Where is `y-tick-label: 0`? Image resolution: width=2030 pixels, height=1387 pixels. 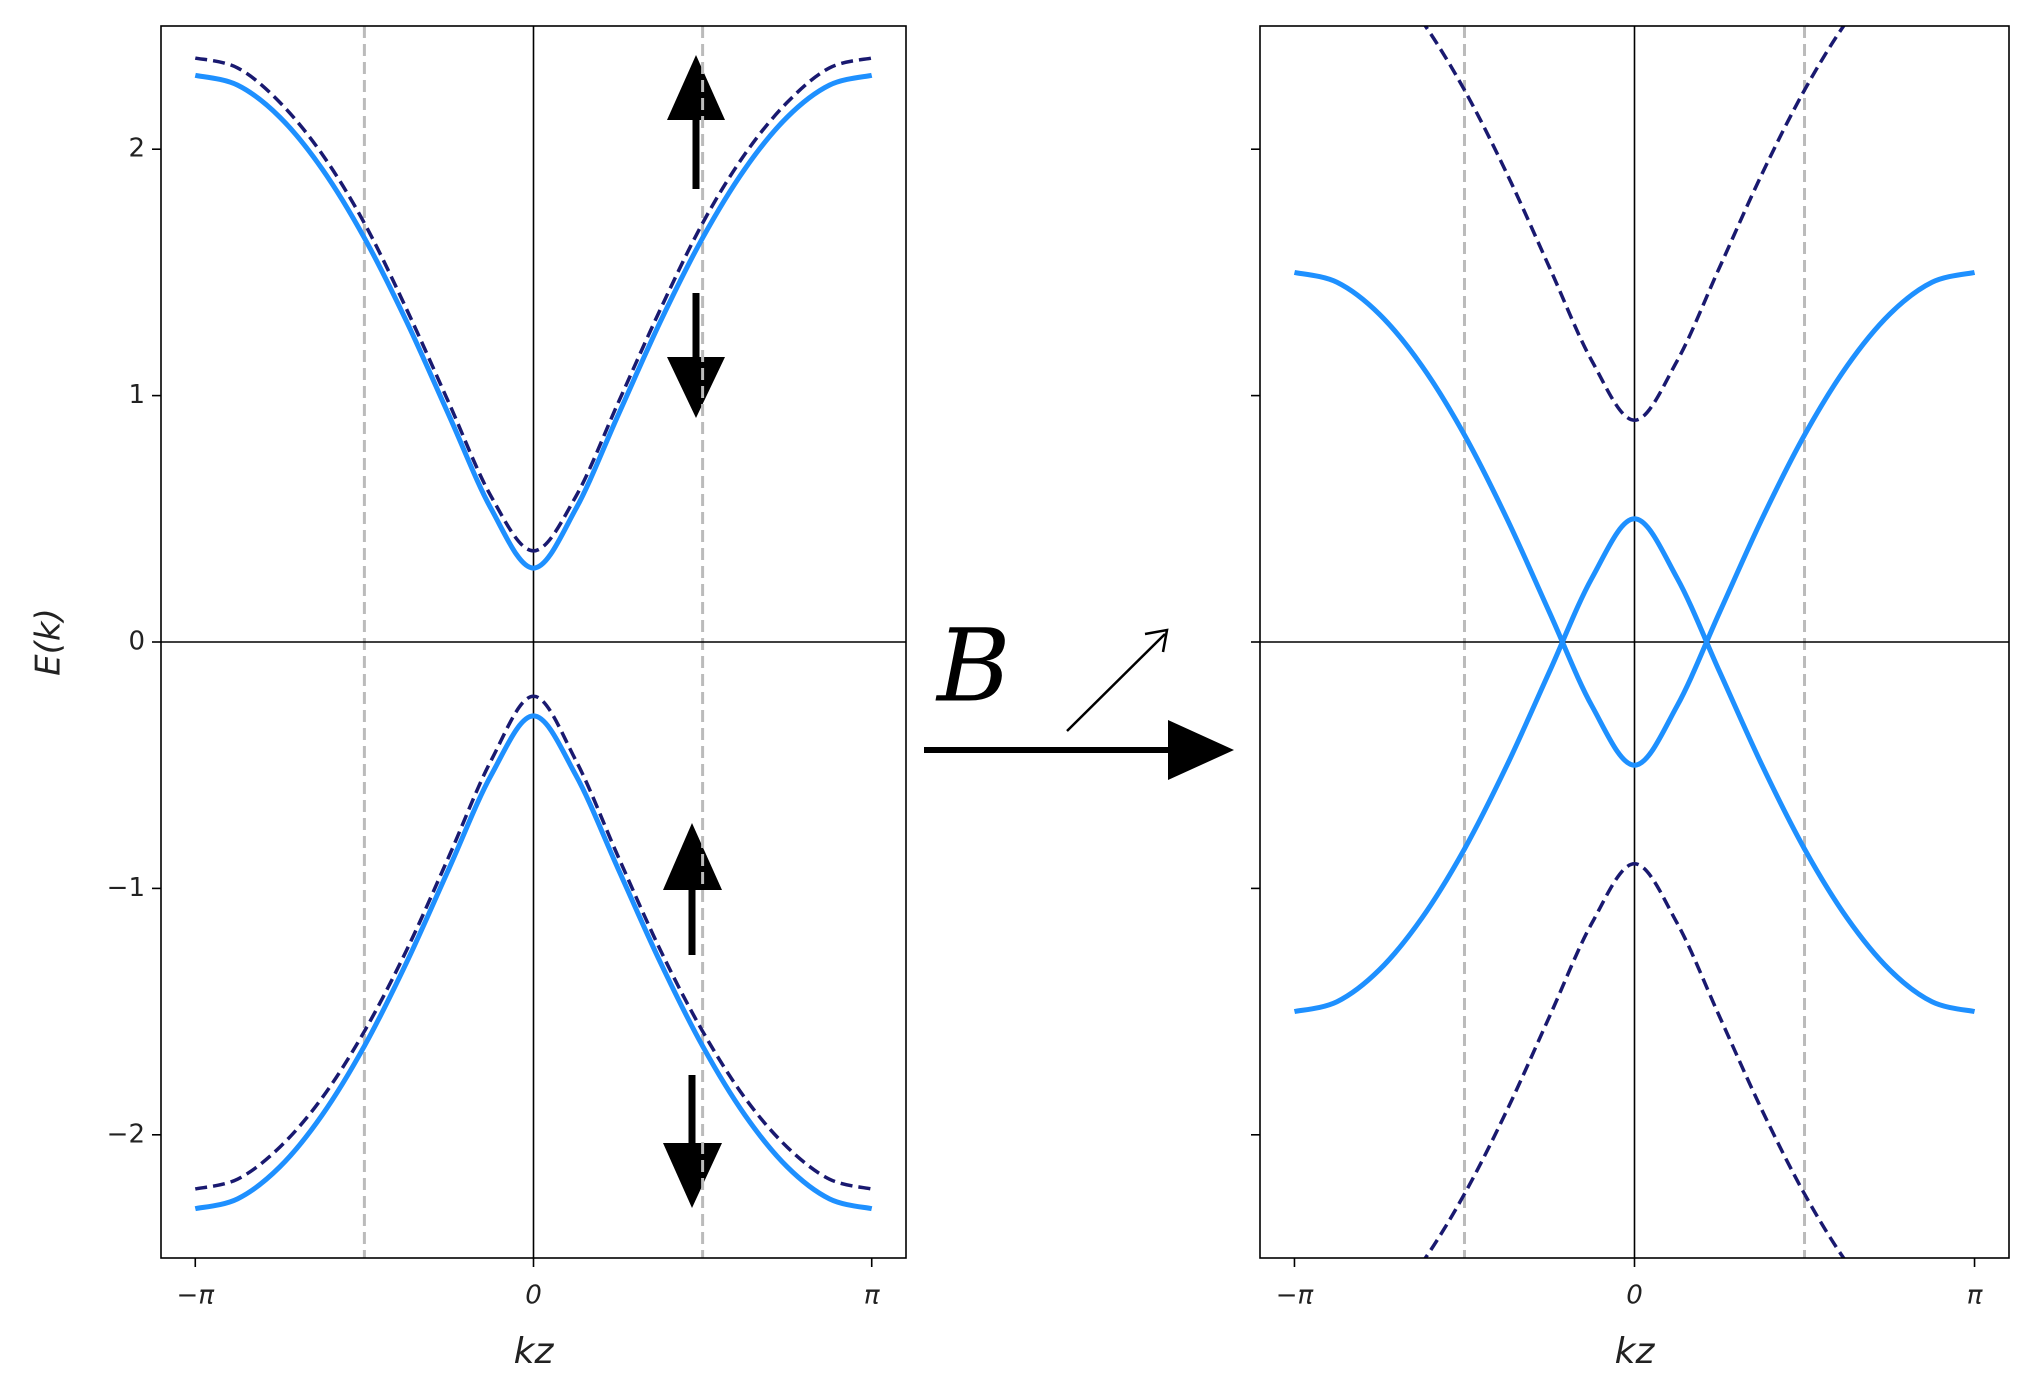
y-tick-label: 0 is located at coordinates (136, 642).